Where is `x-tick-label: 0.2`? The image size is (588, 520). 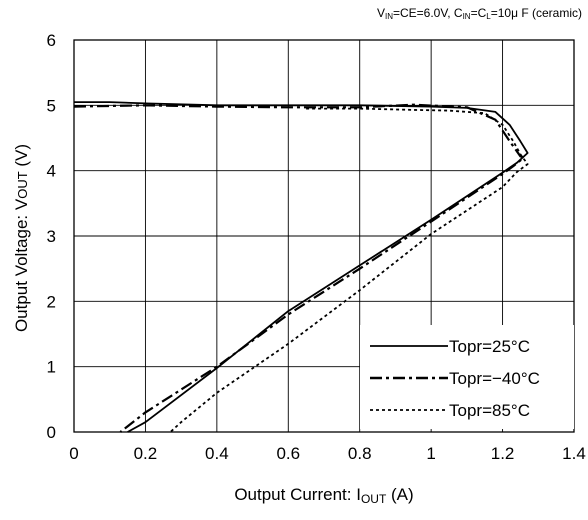
x-tick-label: 0.2 is located at coordinates (146, 453).